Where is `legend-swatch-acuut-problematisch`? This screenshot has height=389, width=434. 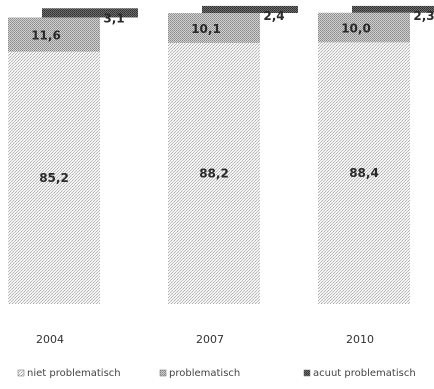
legend-swatch-acuut-problematisch is located at coordinates (307, 373).